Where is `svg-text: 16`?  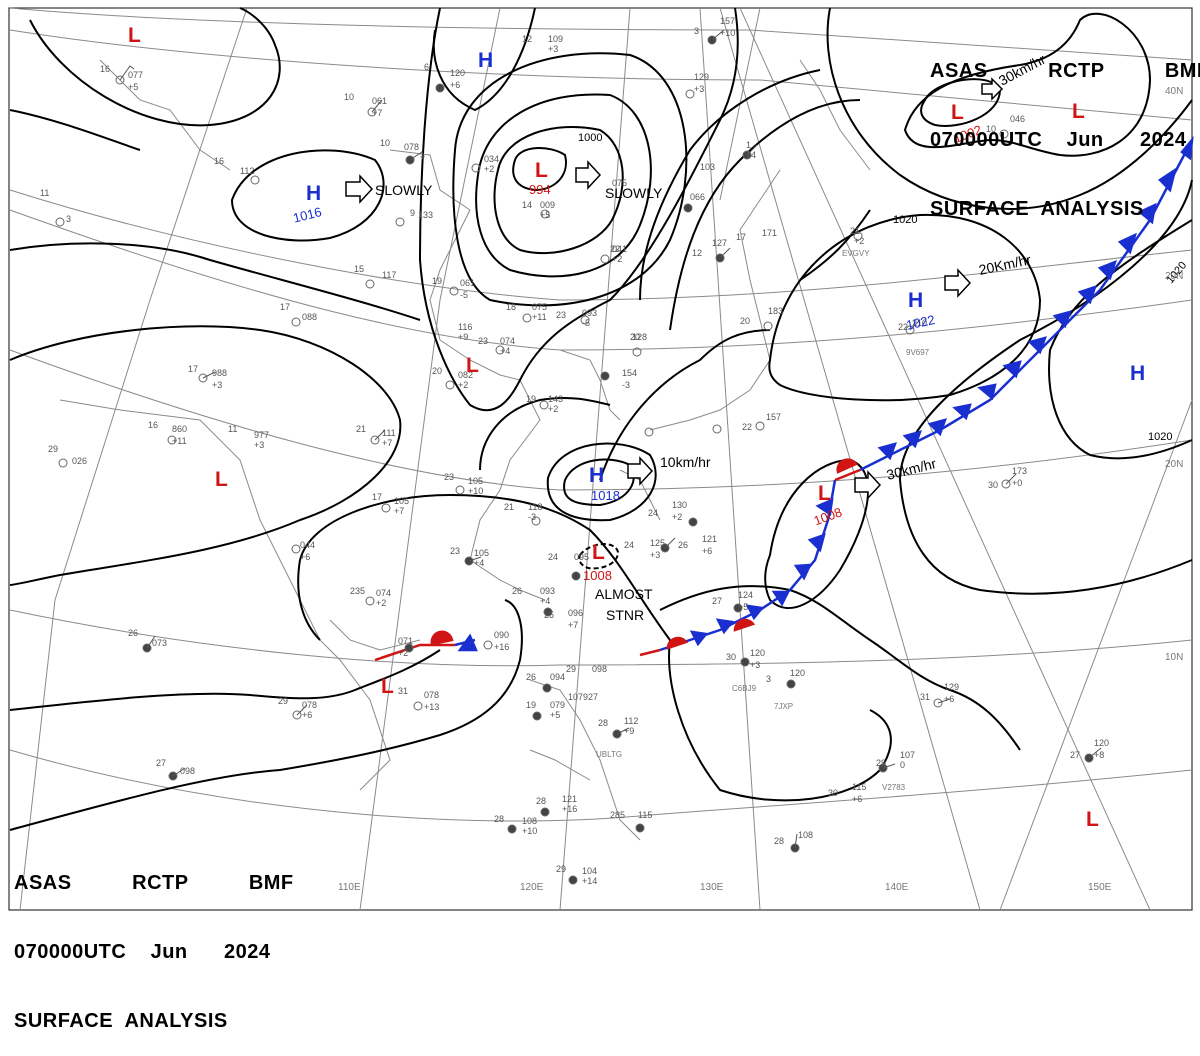 svg-text: 16 is located at coordinates (153, 425).